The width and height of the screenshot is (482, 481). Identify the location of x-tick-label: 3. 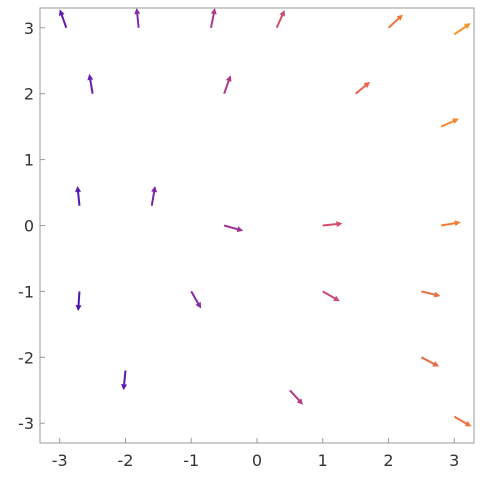
(454, 460).